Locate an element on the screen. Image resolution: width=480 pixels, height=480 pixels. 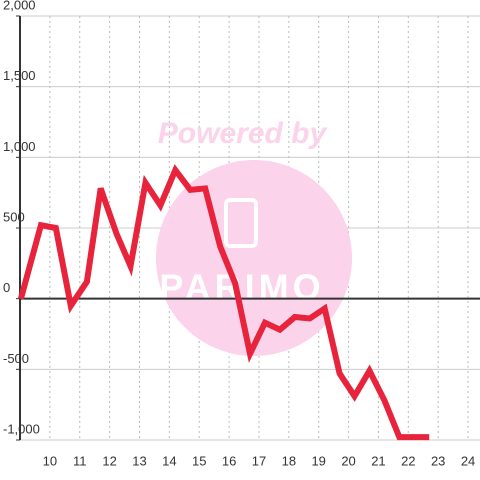
x-tick-label: 13 is located at coordinates (139, 460).